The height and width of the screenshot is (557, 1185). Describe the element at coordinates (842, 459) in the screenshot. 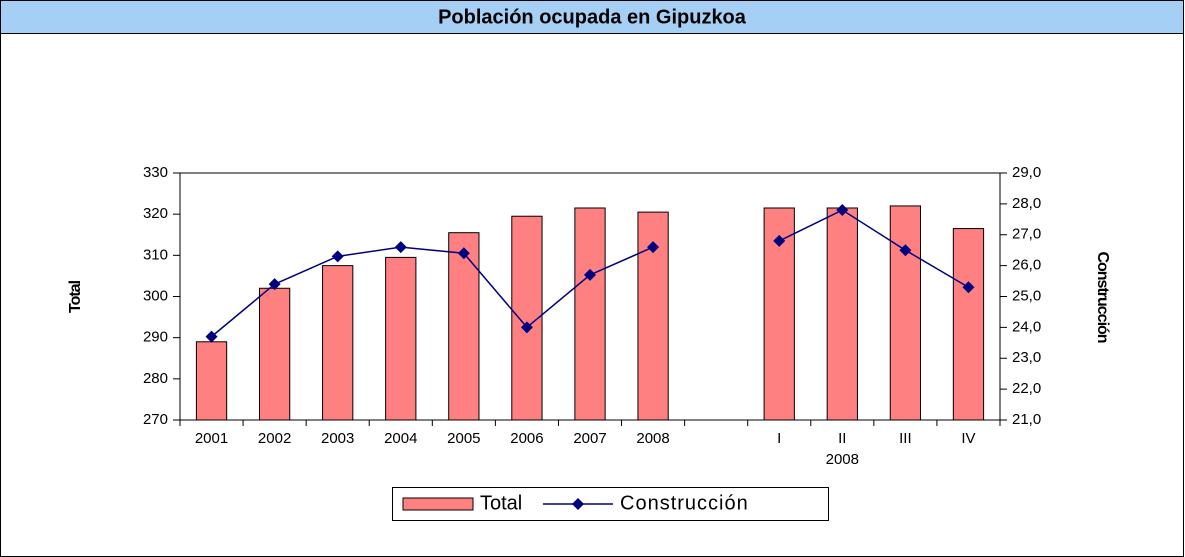

I see `annotation: 2008` at that location.